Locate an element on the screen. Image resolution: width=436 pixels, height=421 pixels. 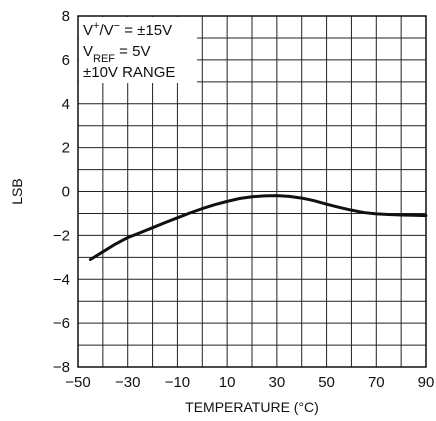
y-tick-label: 0 is located at coordinates (66, 192).